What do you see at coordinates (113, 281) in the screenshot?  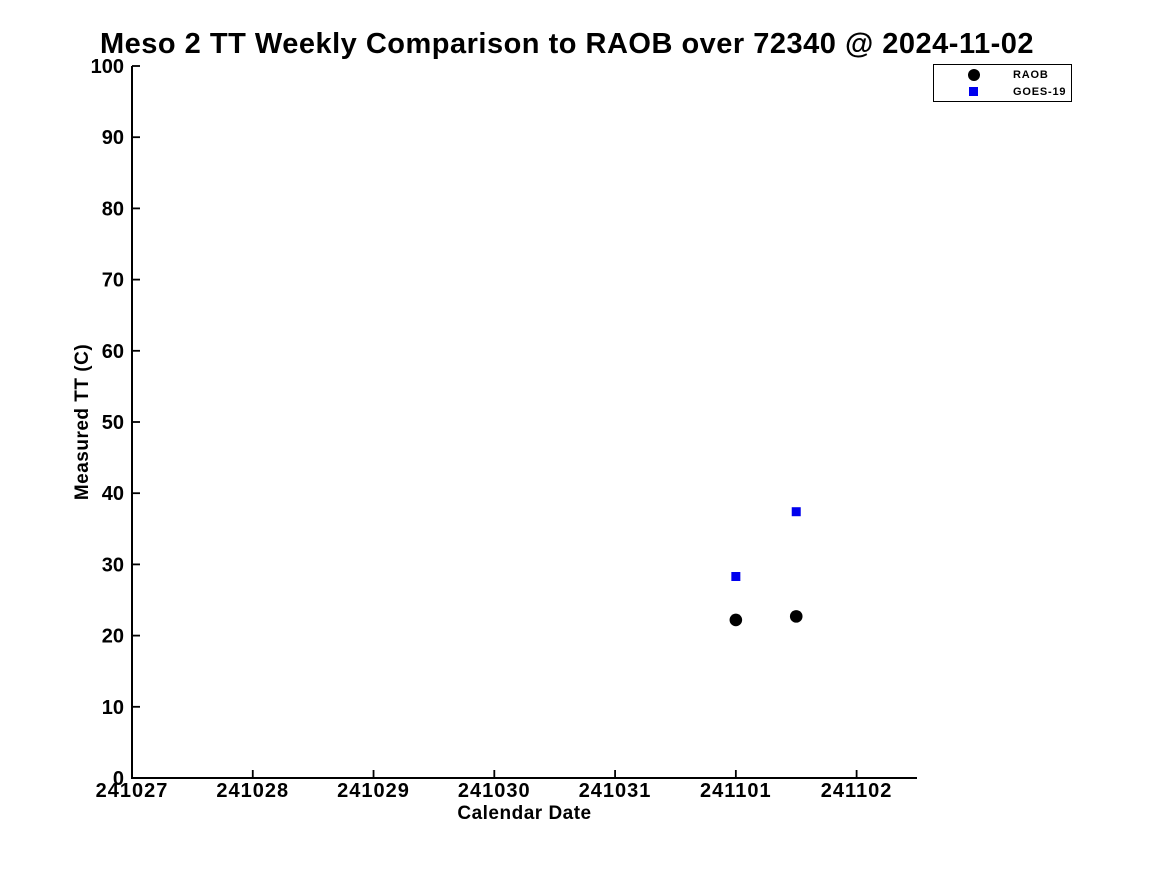 I see `y-tick-label: 70` at bounding box center [113, 281].